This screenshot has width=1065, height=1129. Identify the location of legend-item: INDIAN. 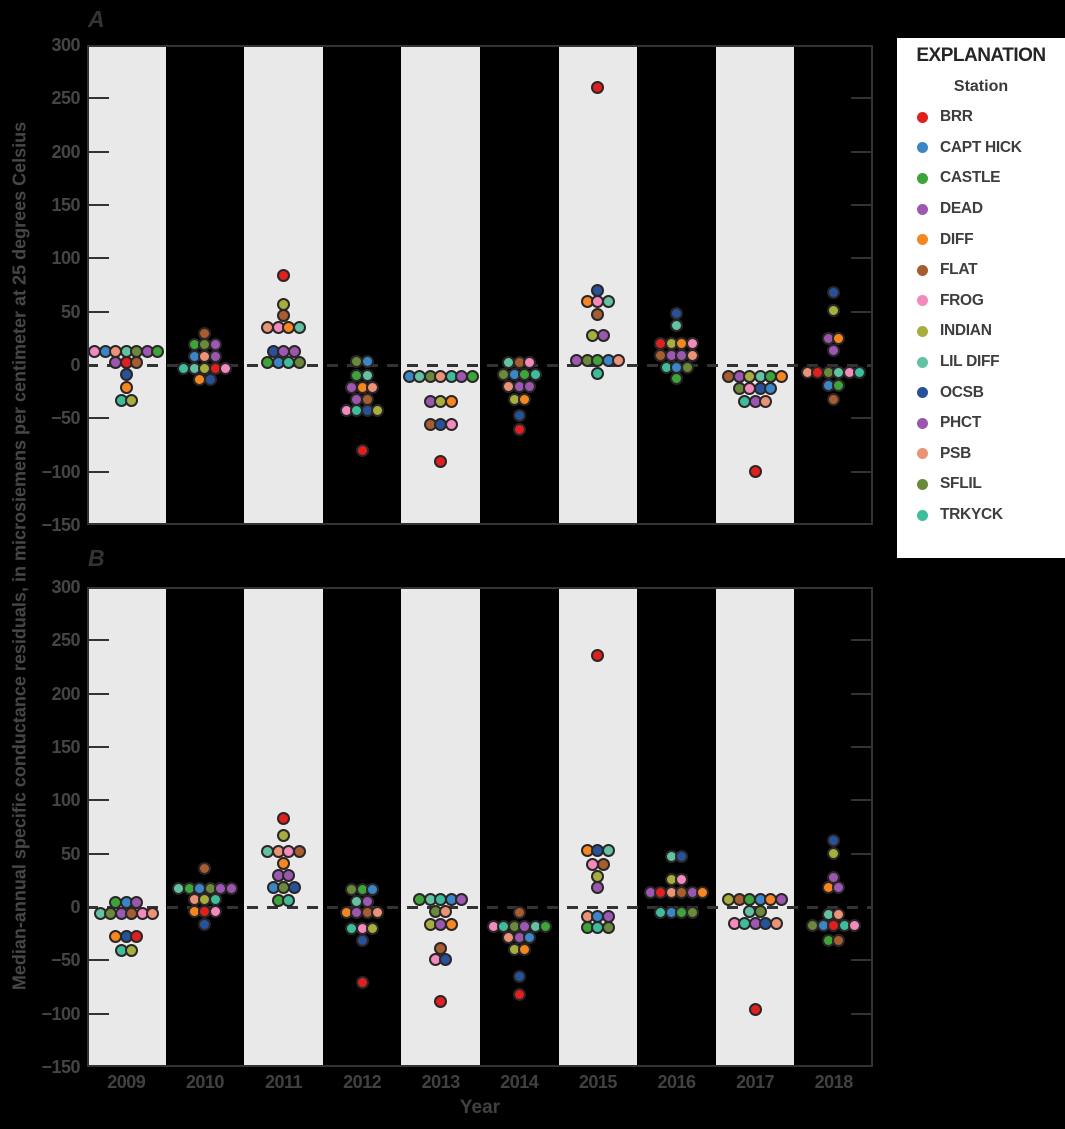
(981, 331).